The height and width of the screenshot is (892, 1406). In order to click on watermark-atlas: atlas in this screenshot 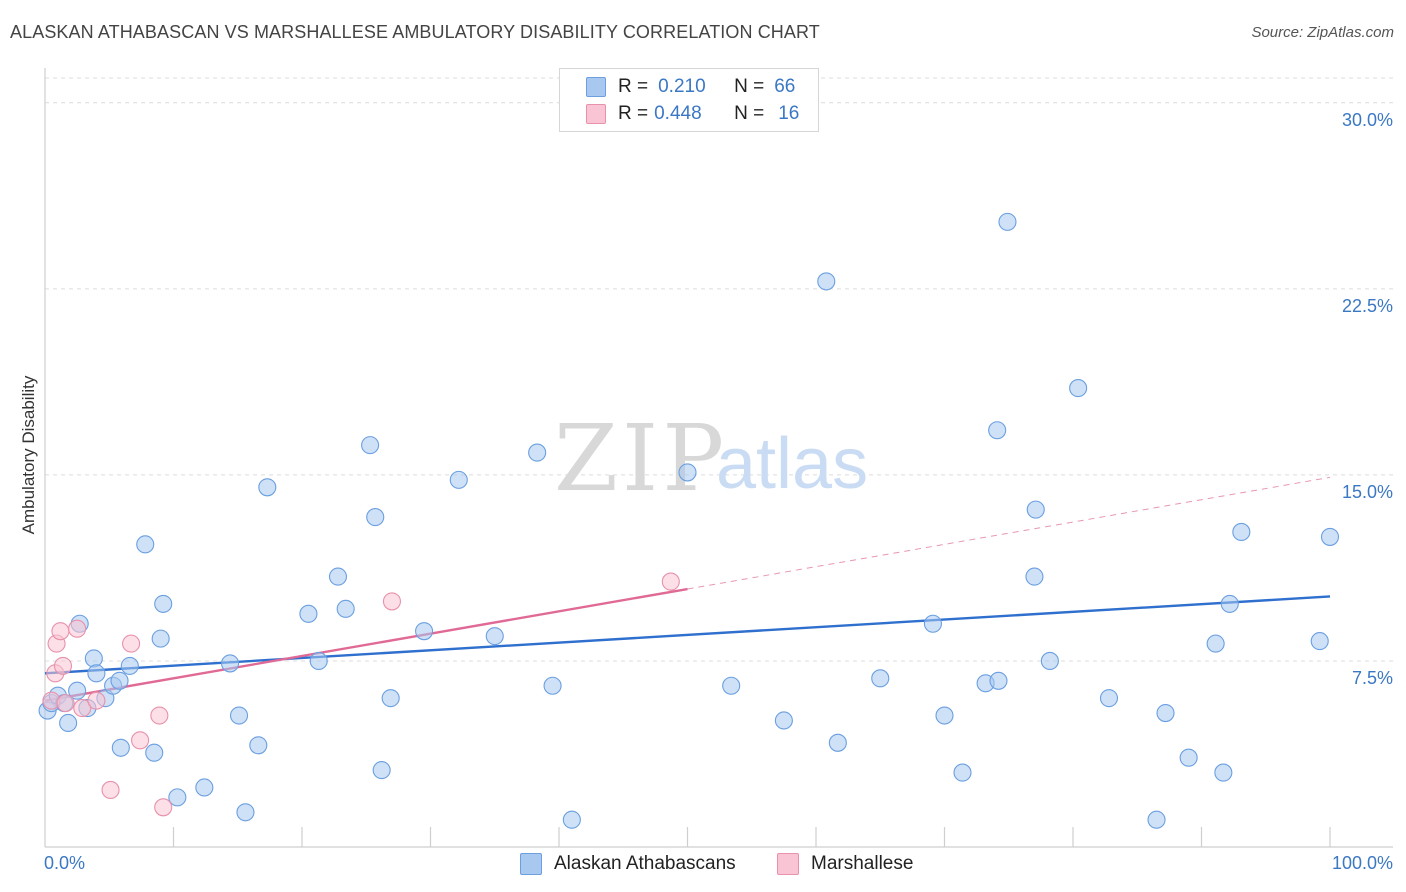, I will do `click(792, 464)`.